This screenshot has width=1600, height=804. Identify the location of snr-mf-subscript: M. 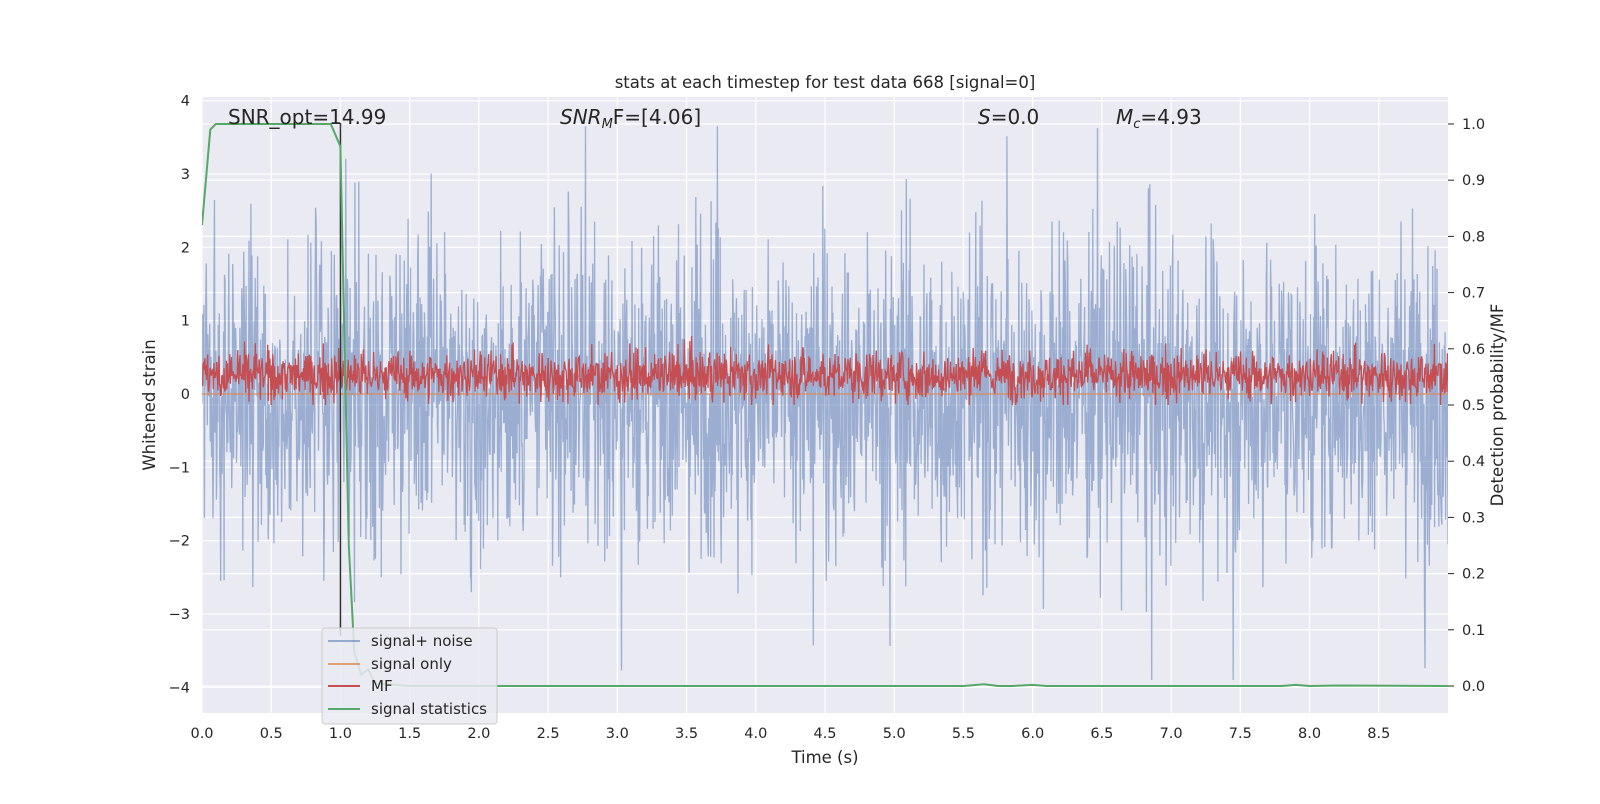
(607, 124).